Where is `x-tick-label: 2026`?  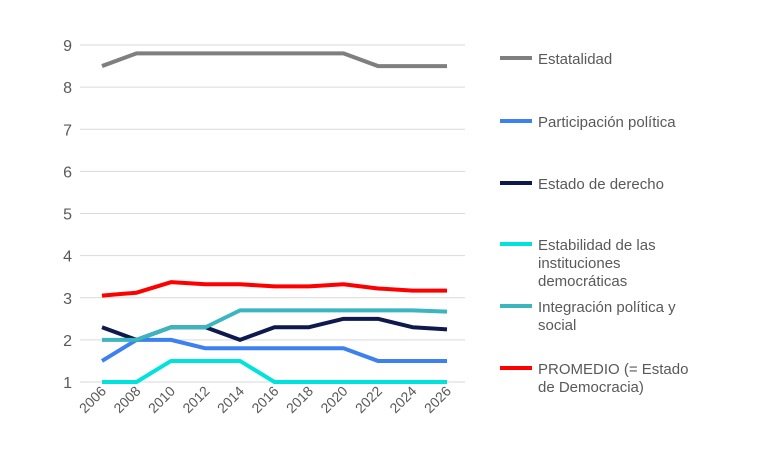 x-tick-label: 2026 is located at coordinates (437, 399).